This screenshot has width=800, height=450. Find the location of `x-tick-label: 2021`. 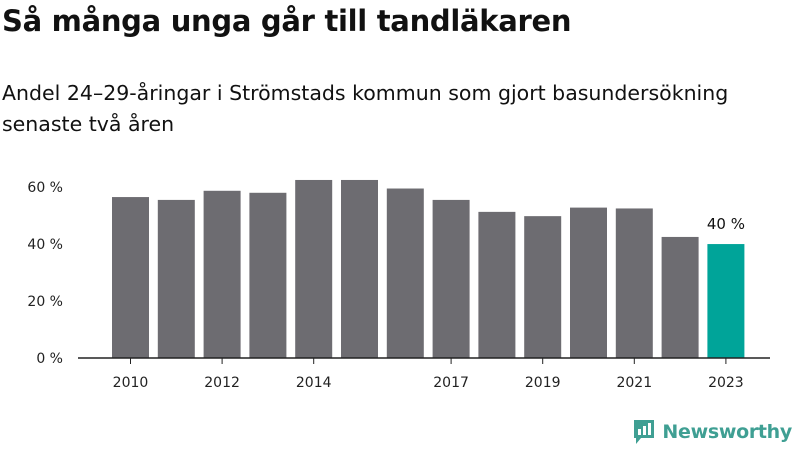

x-tick-label: 2021 is located at coordinates (634, 383).